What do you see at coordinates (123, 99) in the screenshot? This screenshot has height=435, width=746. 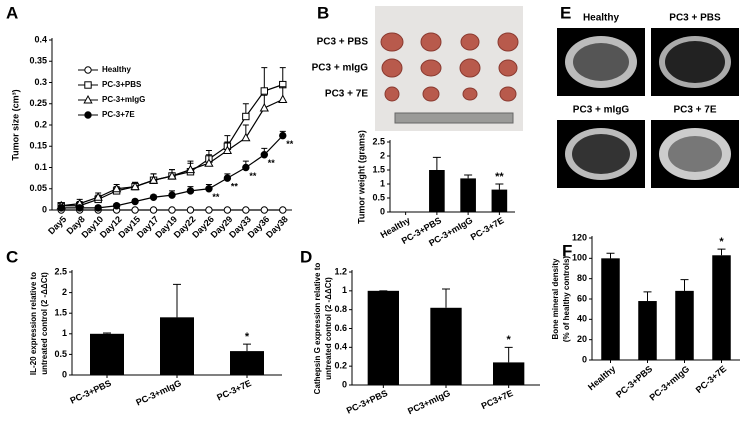 I see `legend-label: PC-3+mIgG` at bounding box center [123, 99].